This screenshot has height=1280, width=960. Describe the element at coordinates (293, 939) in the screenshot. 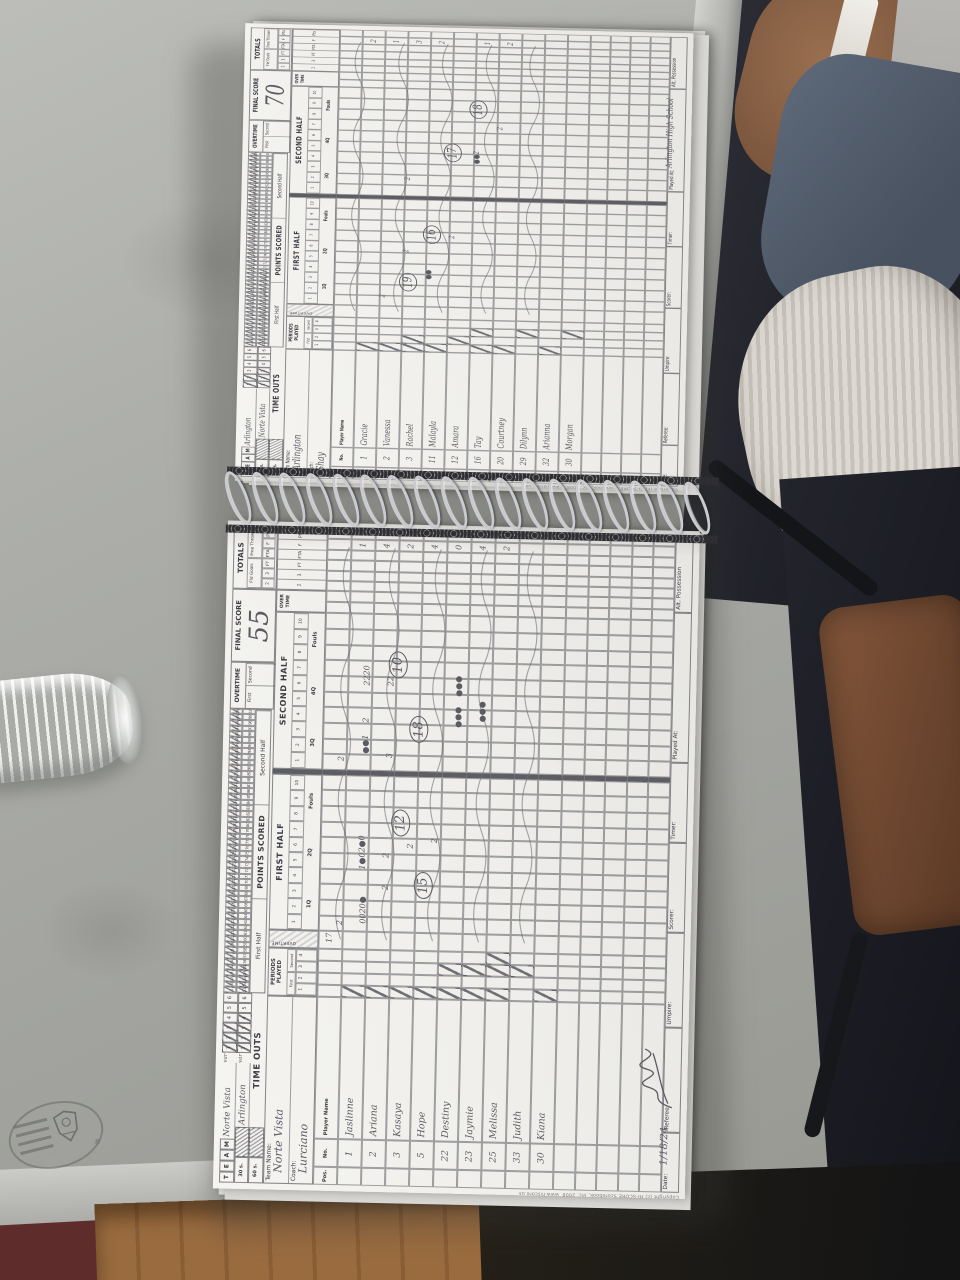

I see `overtime-mini-col: OVERTIME` at that location.